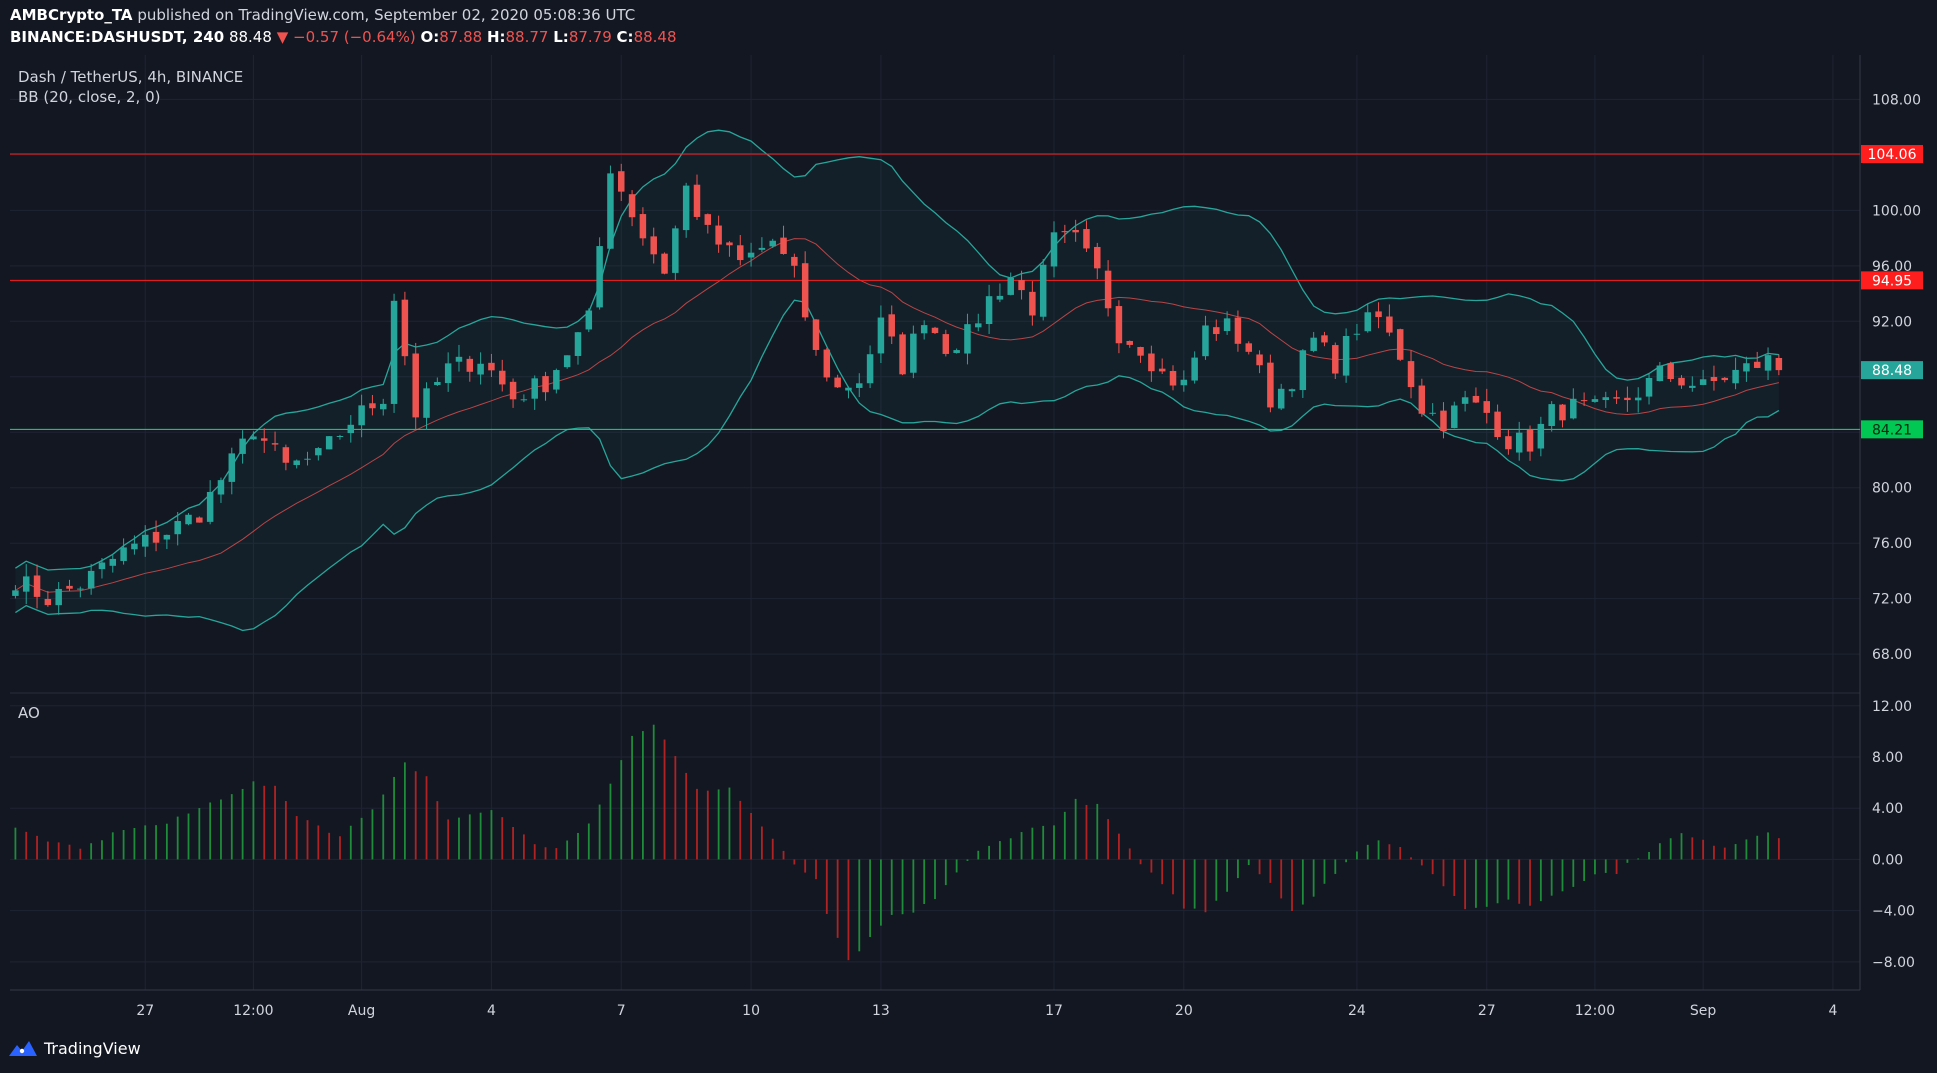 The image size is (1937, 1073). What do you see at coordinates (625, 37) in the screenshot?
I see `close-label: C:` at bounding box center [625, 37].